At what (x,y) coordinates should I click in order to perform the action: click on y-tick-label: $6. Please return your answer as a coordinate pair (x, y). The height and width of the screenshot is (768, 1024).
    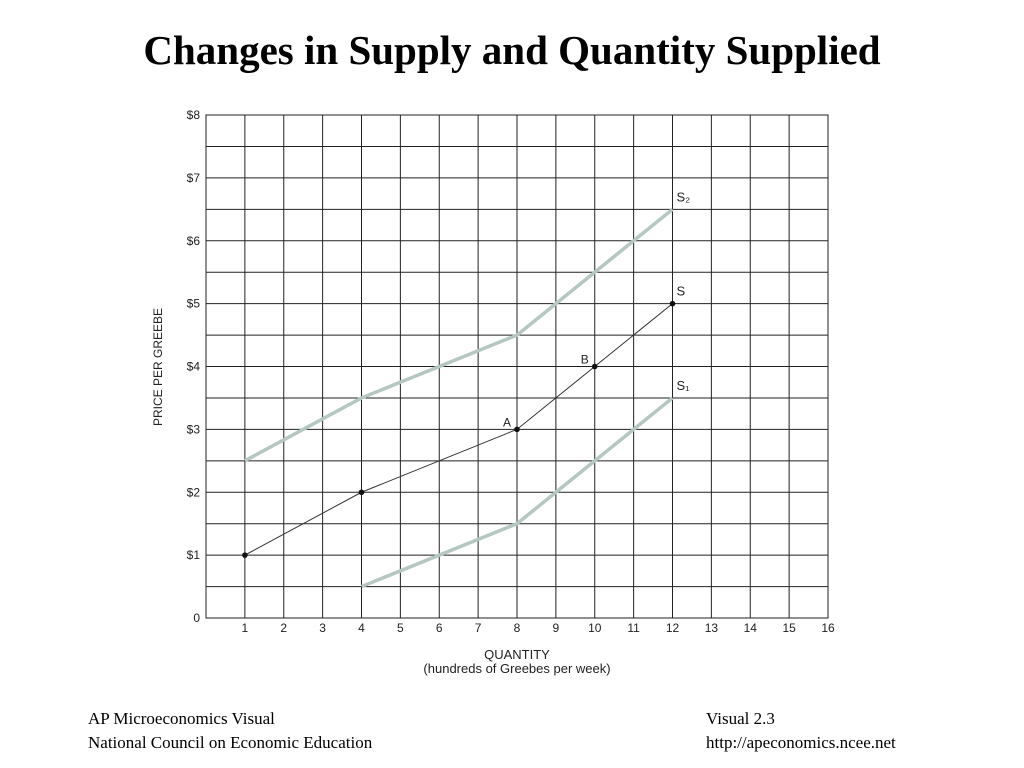
    Looking at the image, I should click on (194, 241).